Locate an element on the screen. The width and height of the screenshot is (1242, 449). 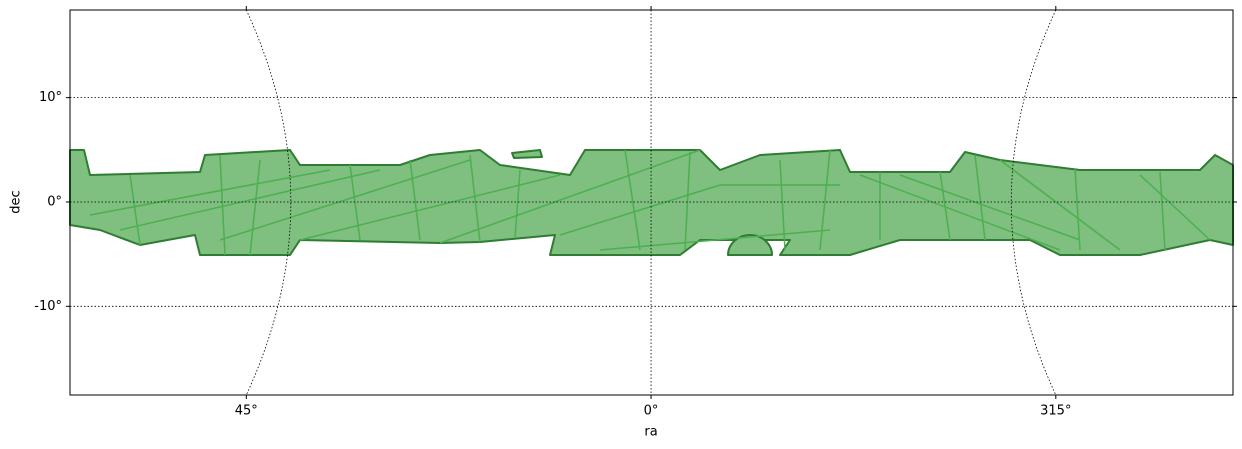
x-tick-label: 0° is located at coordinates (651, 411).